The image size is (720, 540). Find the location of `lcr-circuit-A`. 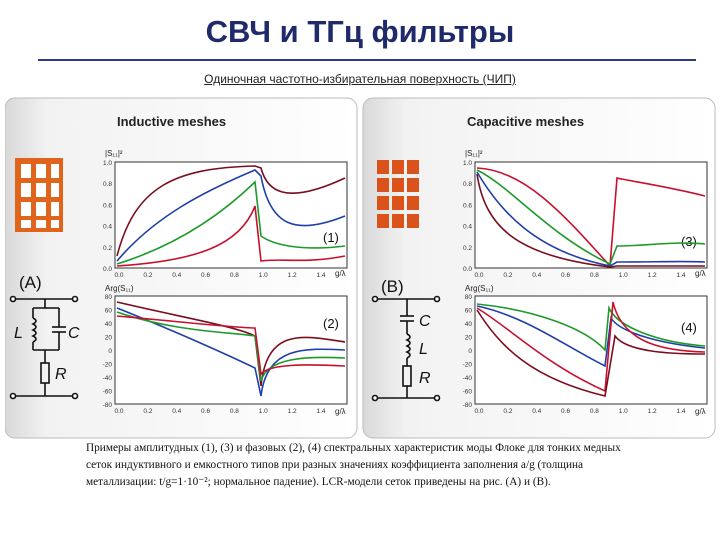

lcr-circuit-A is located at coordinates (44, 347).